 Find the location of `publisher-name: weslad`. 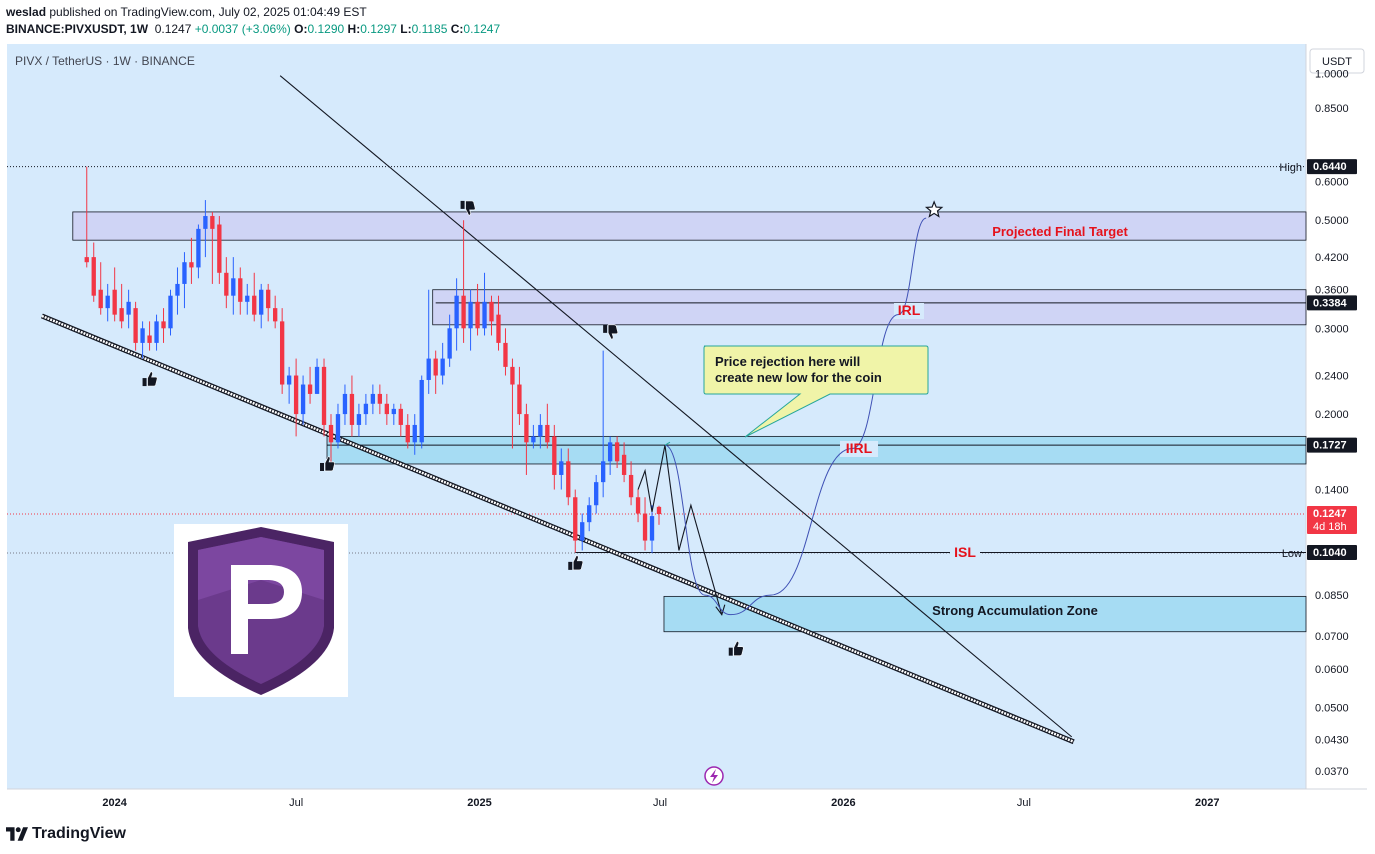

publisher-name: weslad is located at coordinates (26, 12).